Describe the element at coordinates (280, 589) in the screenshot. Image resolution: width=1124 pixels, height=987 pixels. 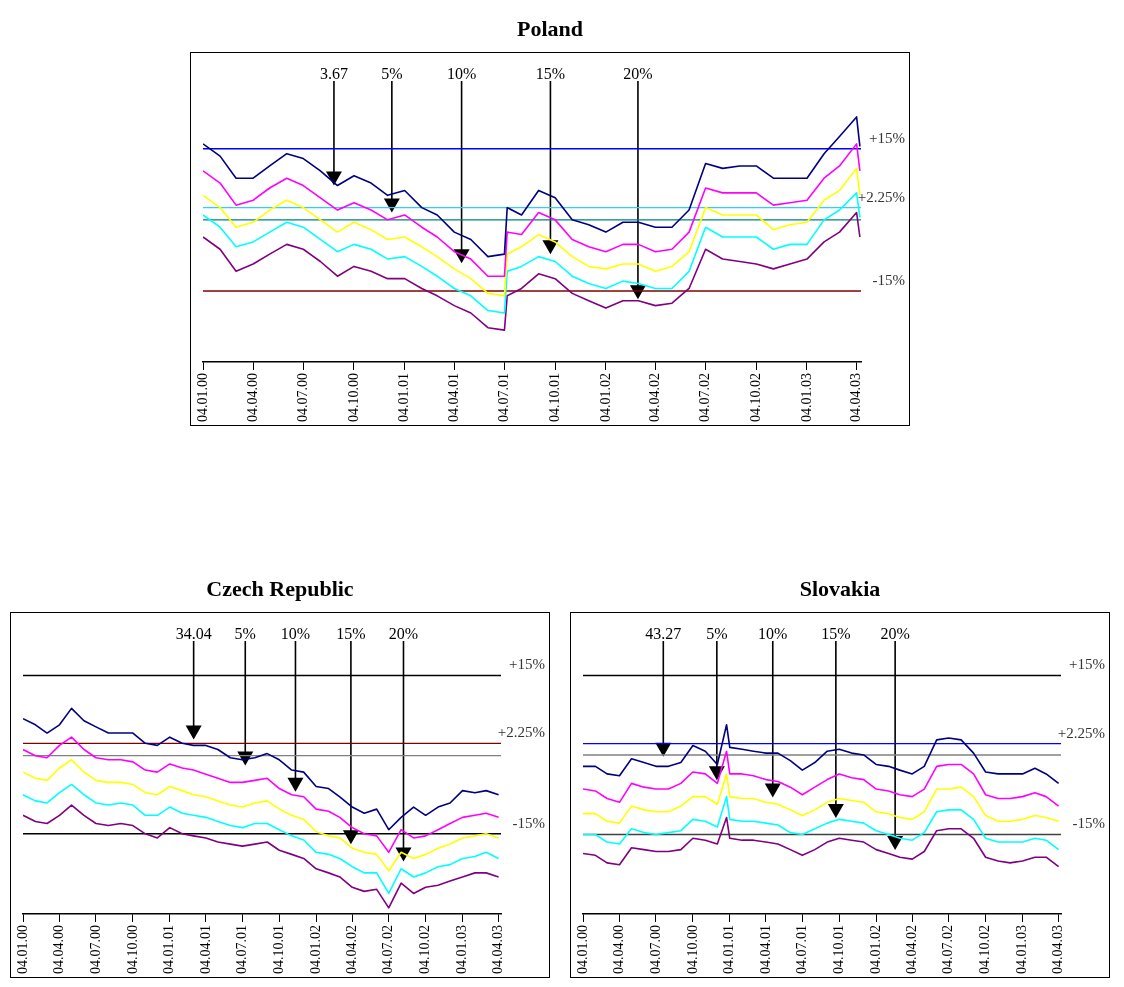
I see `chart-title: Czech Republic` at that location.